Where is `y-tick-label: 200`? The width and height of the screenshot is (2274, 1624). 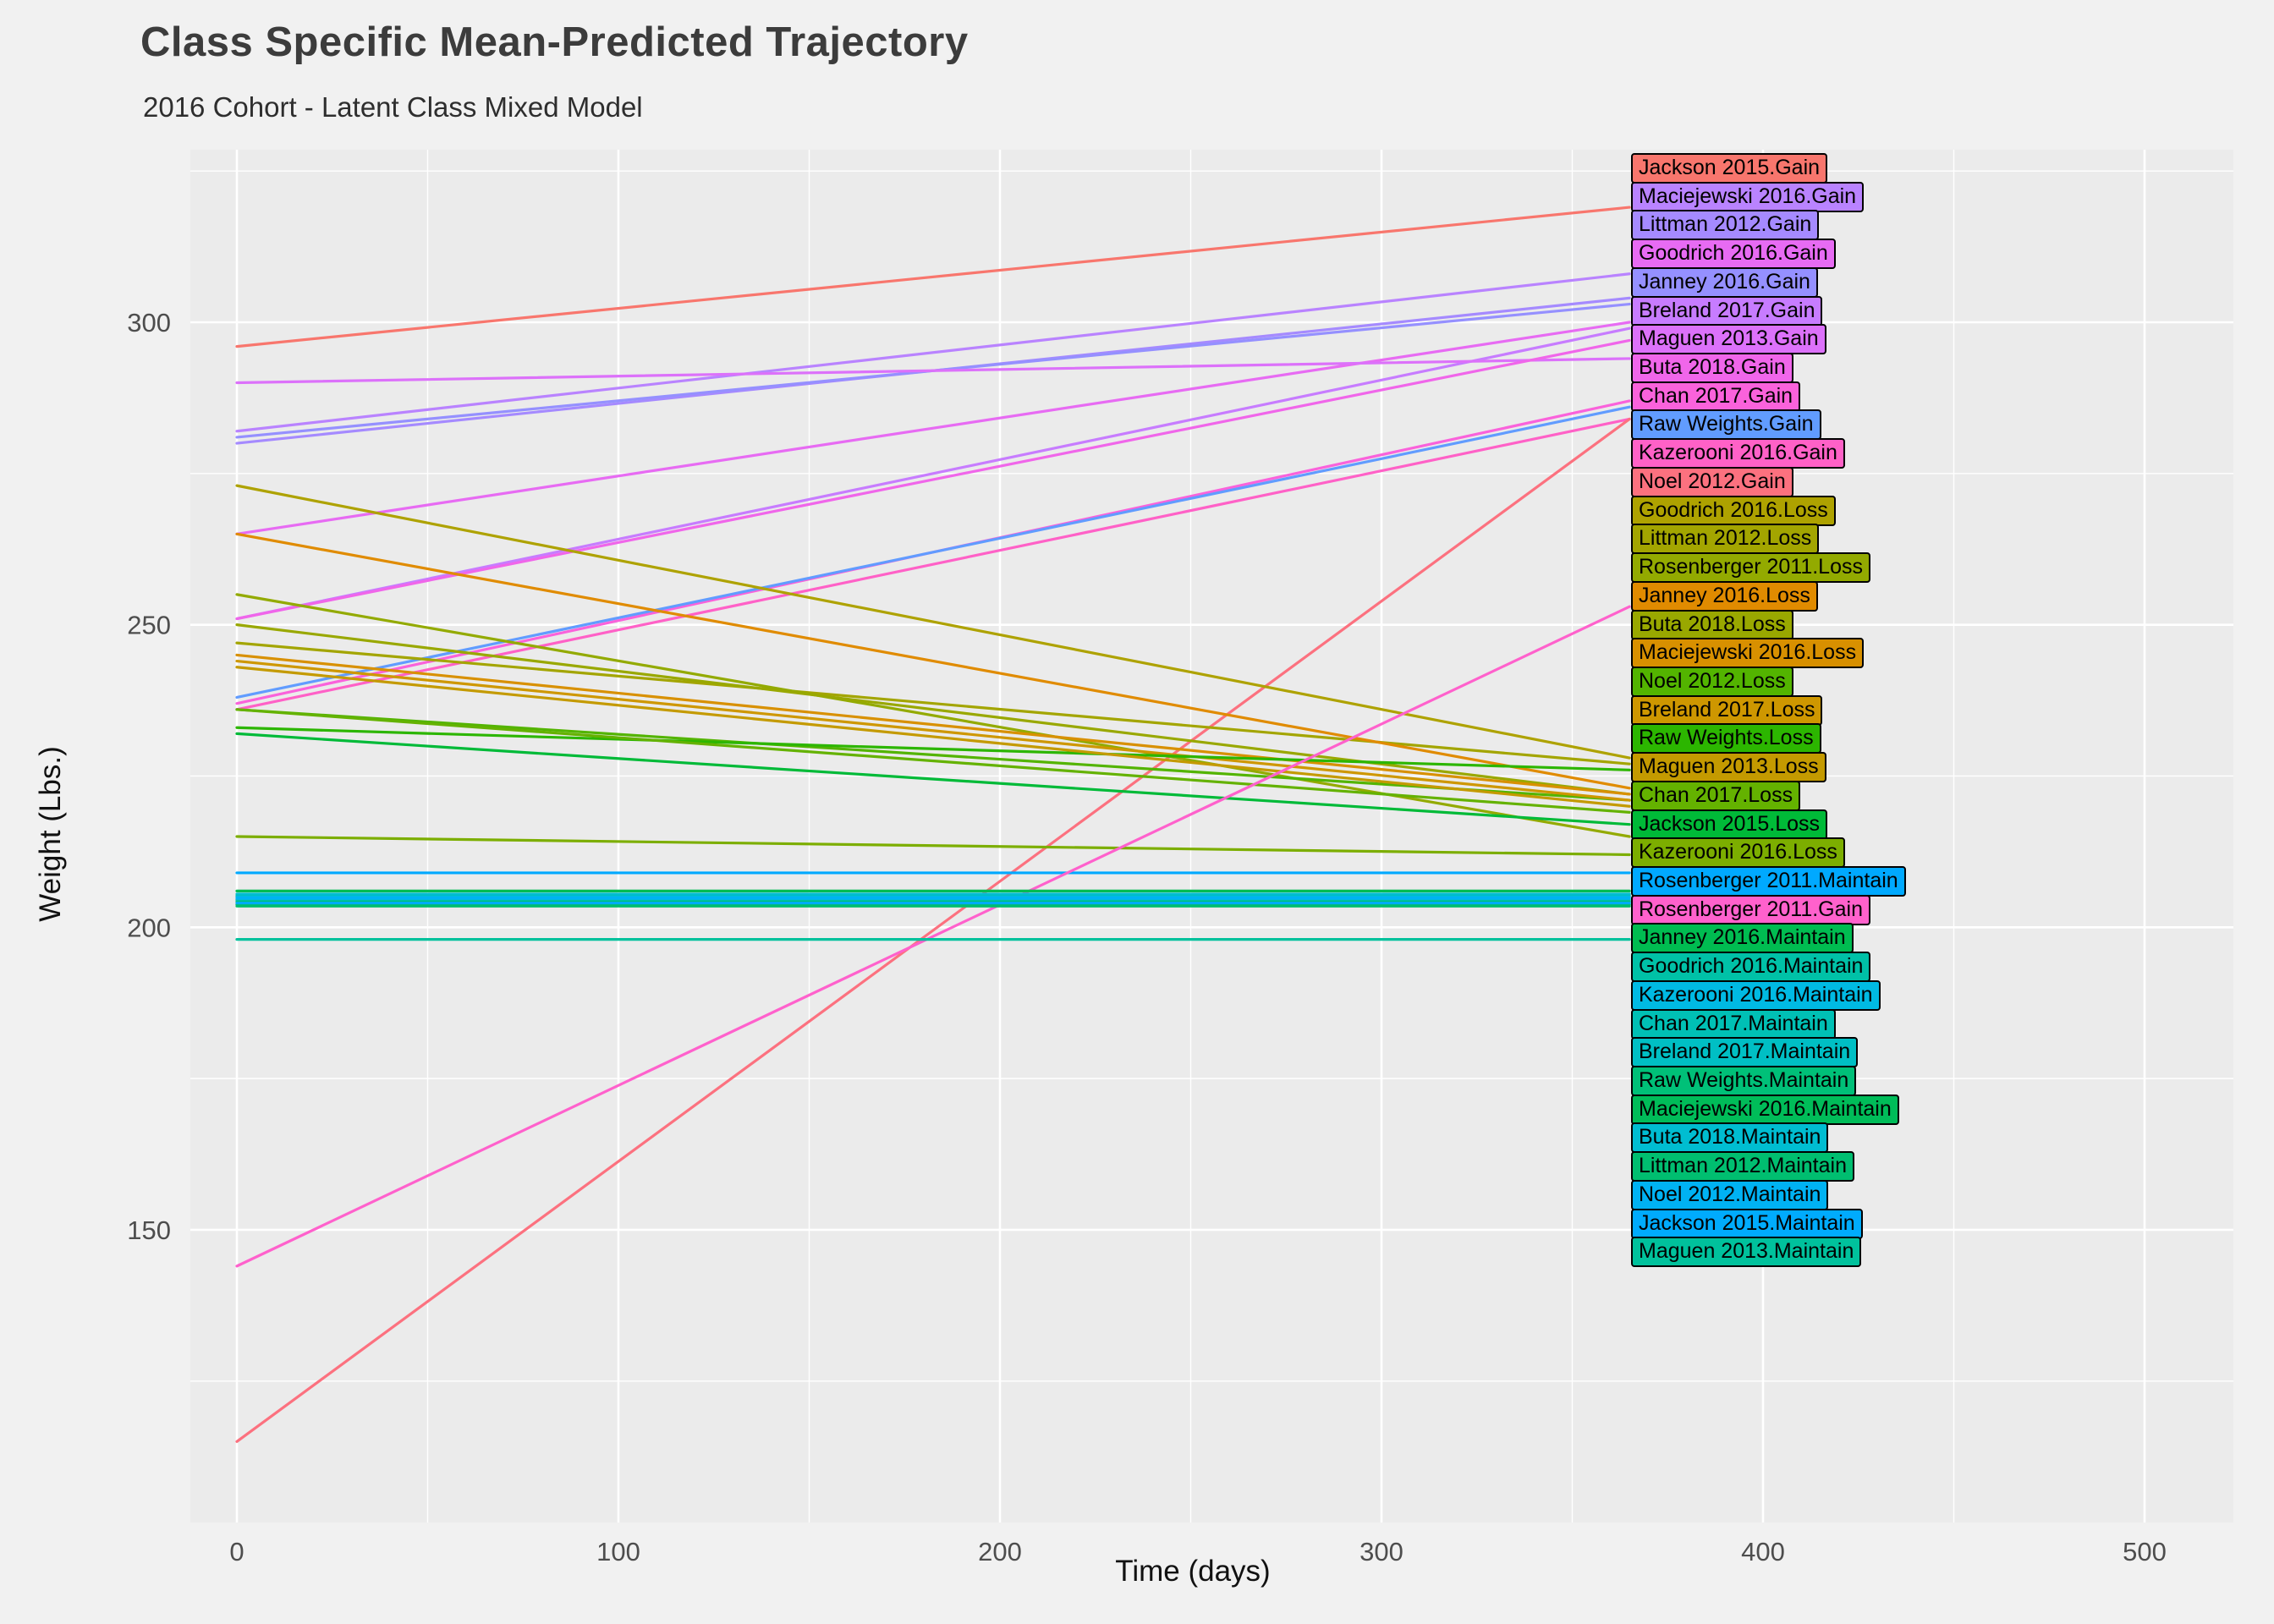
y-tick-label: 200 is located at coordinates (149, 928).